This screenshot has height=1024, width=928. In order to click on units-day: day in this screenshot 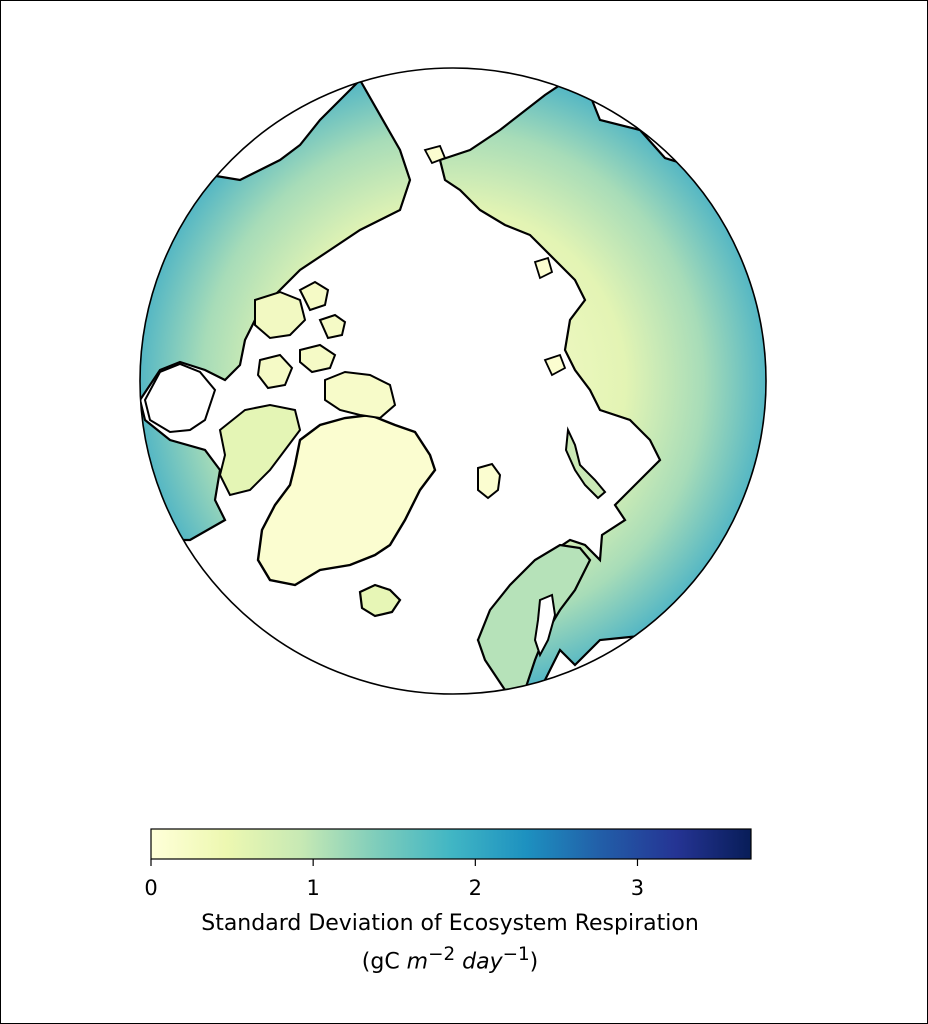, I will do `click(482, 962)`.